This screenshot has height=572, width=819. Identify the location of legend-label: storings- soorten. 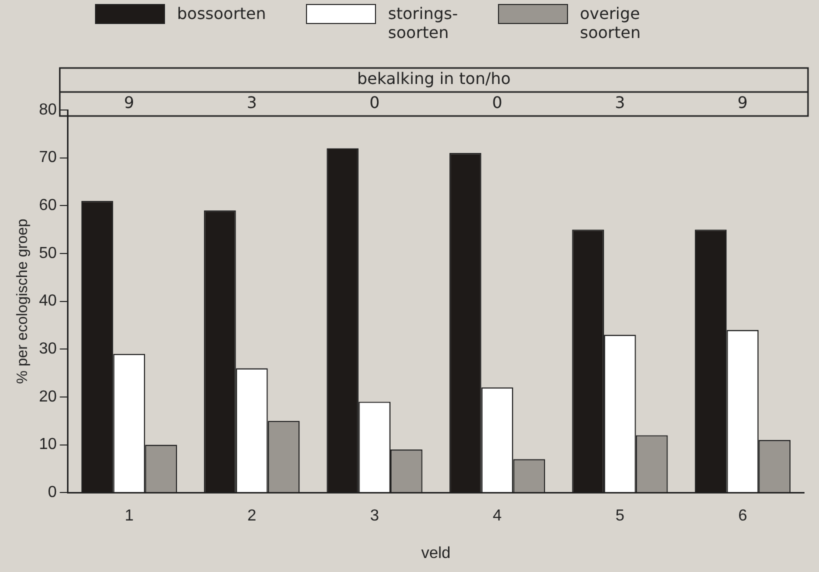
(423, 23).